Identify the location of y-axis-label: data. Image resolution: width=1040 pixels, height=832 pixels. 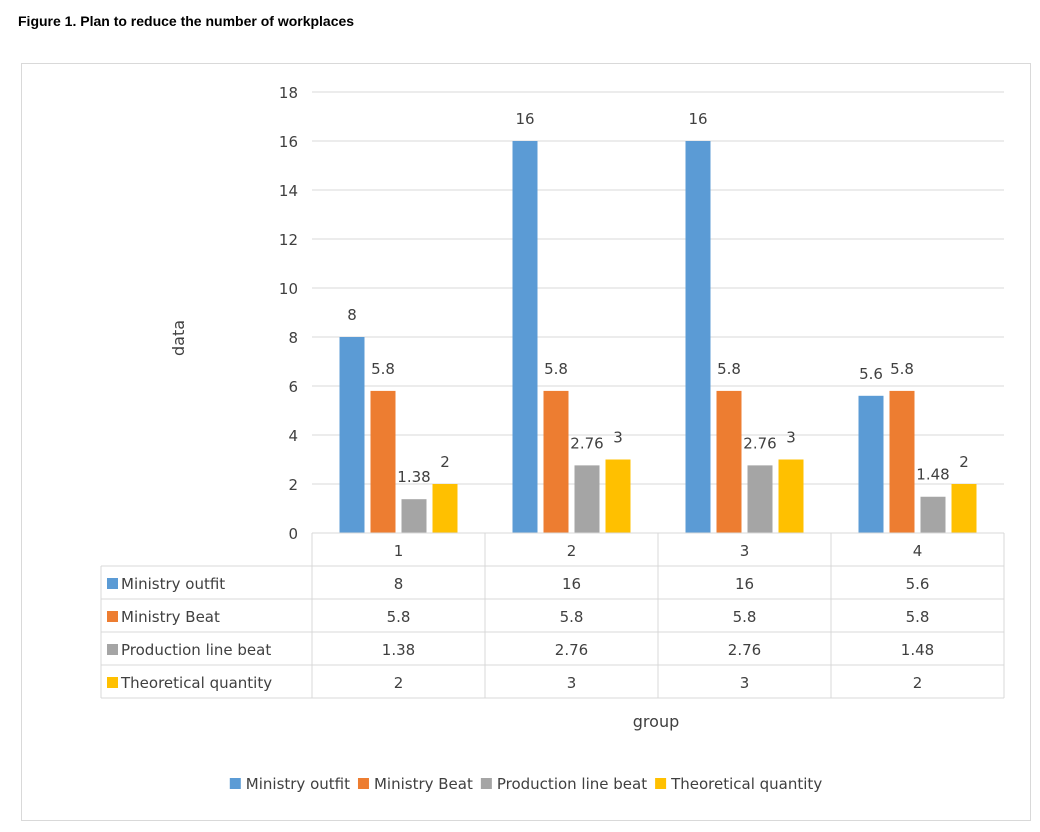
(178, 338).